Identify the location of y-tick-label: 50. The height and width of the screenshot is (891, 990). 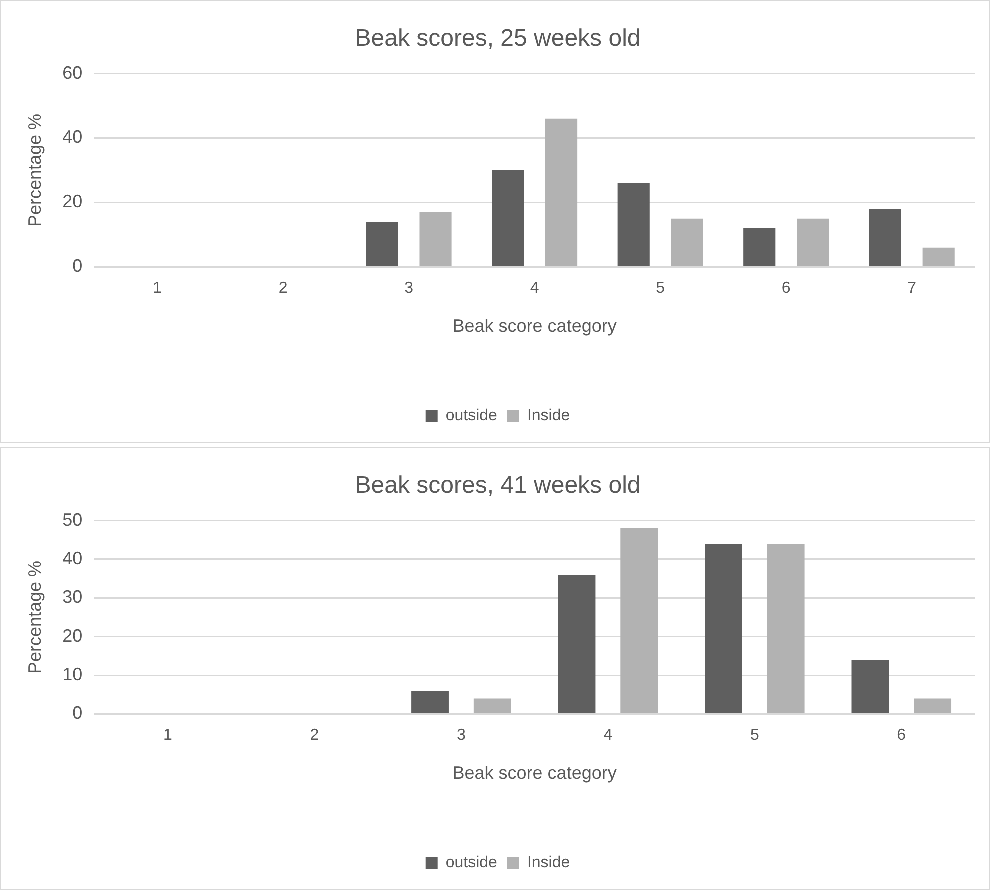
(72, 520).